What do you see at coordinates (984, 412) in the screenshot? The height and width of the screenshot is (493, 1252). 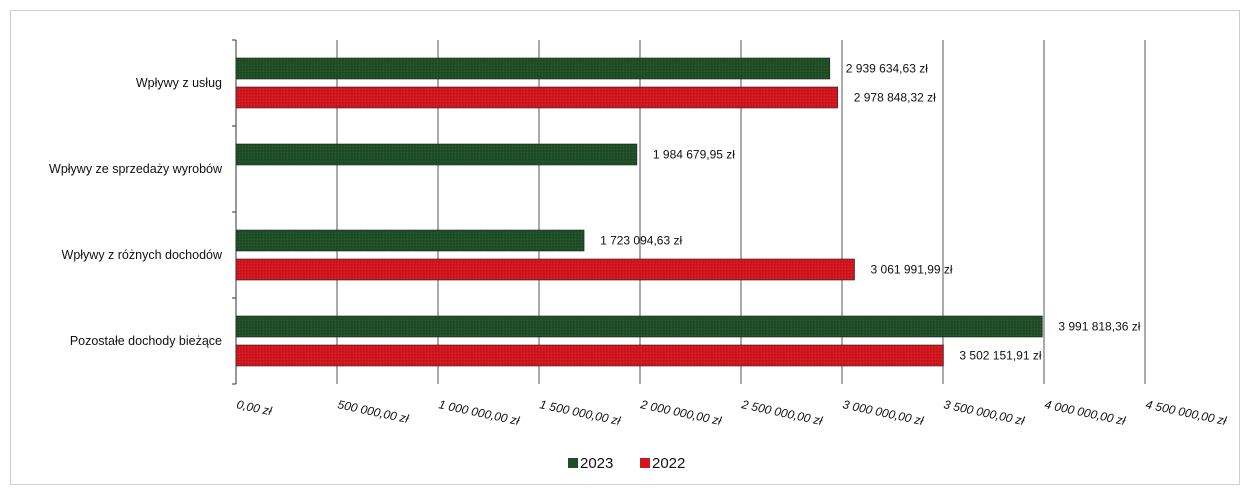 I see `x-tick-label: 3 500 000,00 zł` at bounding box center [984, 412].